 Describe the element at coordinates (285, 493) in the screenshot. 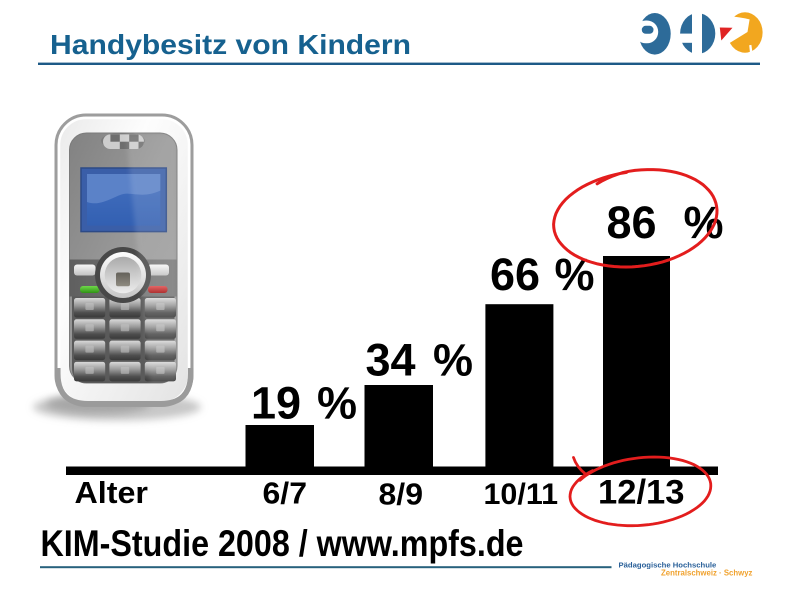

I see `svg-text: 6/7` at that location.